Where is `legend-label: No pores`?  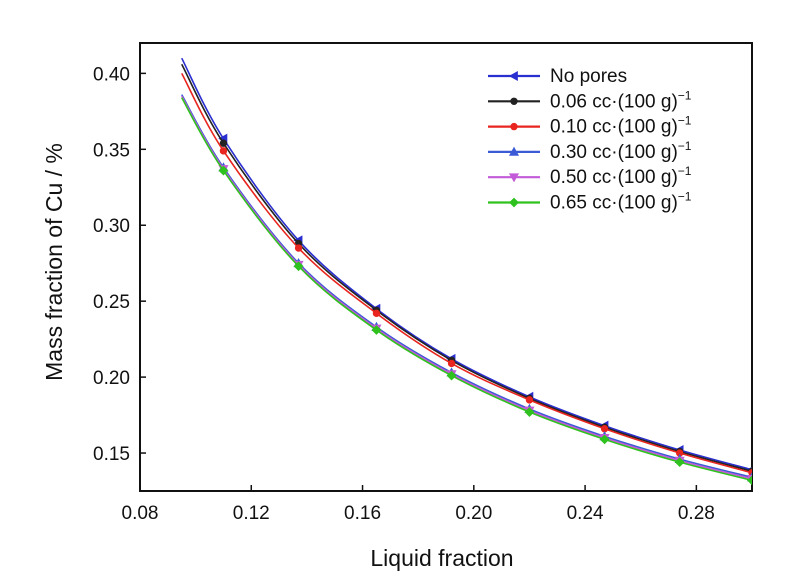 legend-label: No pores is located at coordinates (588, 76).